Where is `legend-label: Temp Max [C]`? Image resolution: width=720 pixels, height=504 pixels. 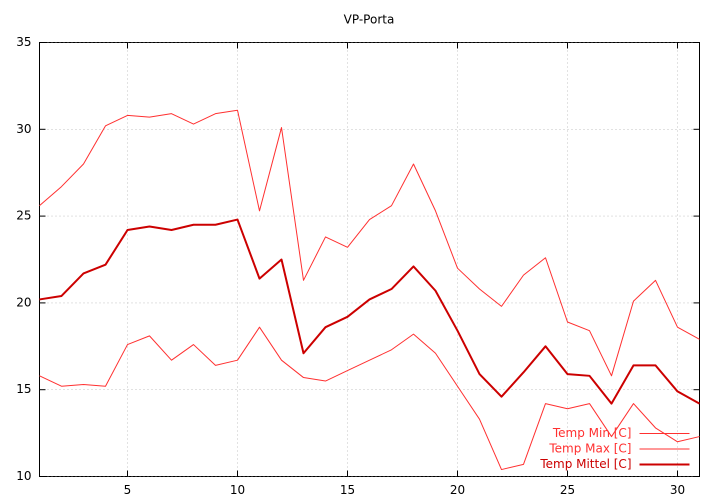
legend-label: Temp Max [C] is located at coordinates (589, 449).